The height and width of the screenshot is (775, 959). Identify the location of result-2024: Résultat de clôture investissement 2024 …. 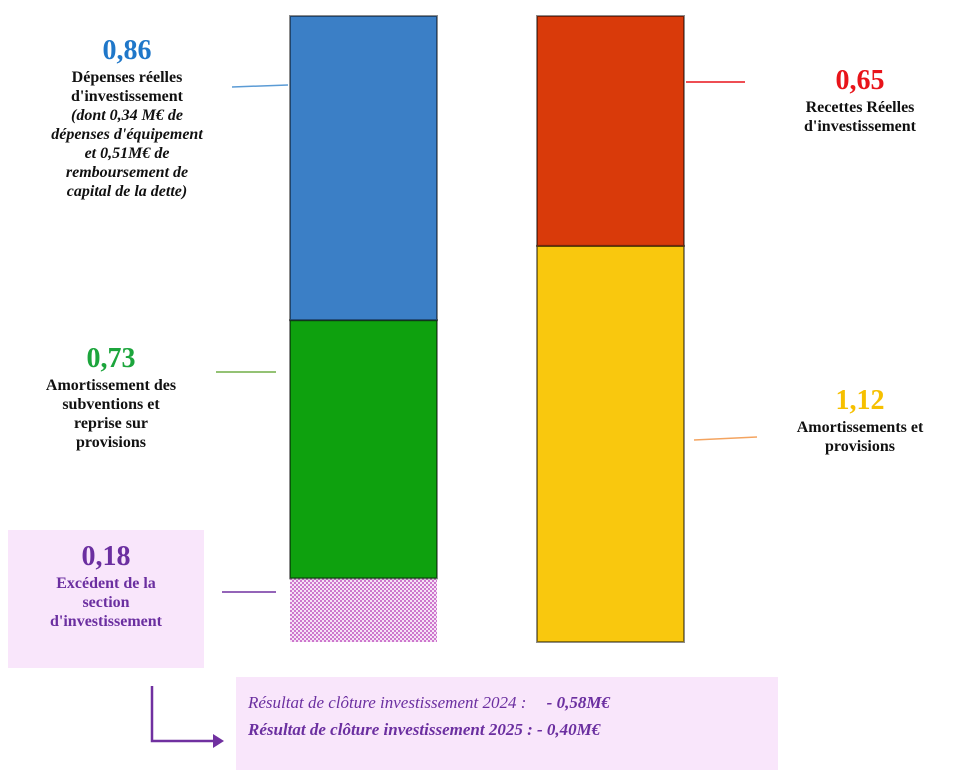
(429, 703).